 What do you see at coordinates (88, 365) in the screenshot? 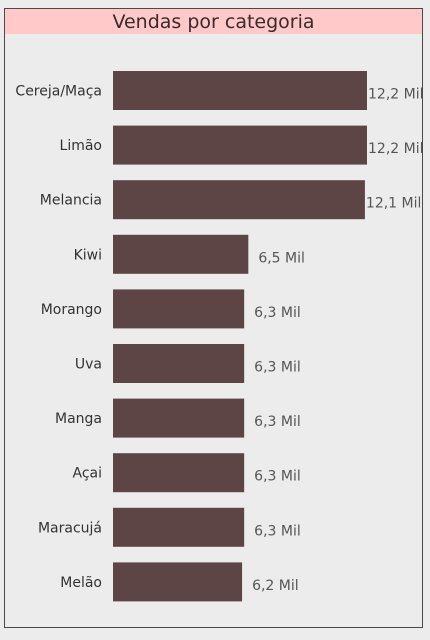
I see `category-label: Uva` at bounding box center [88, 365].